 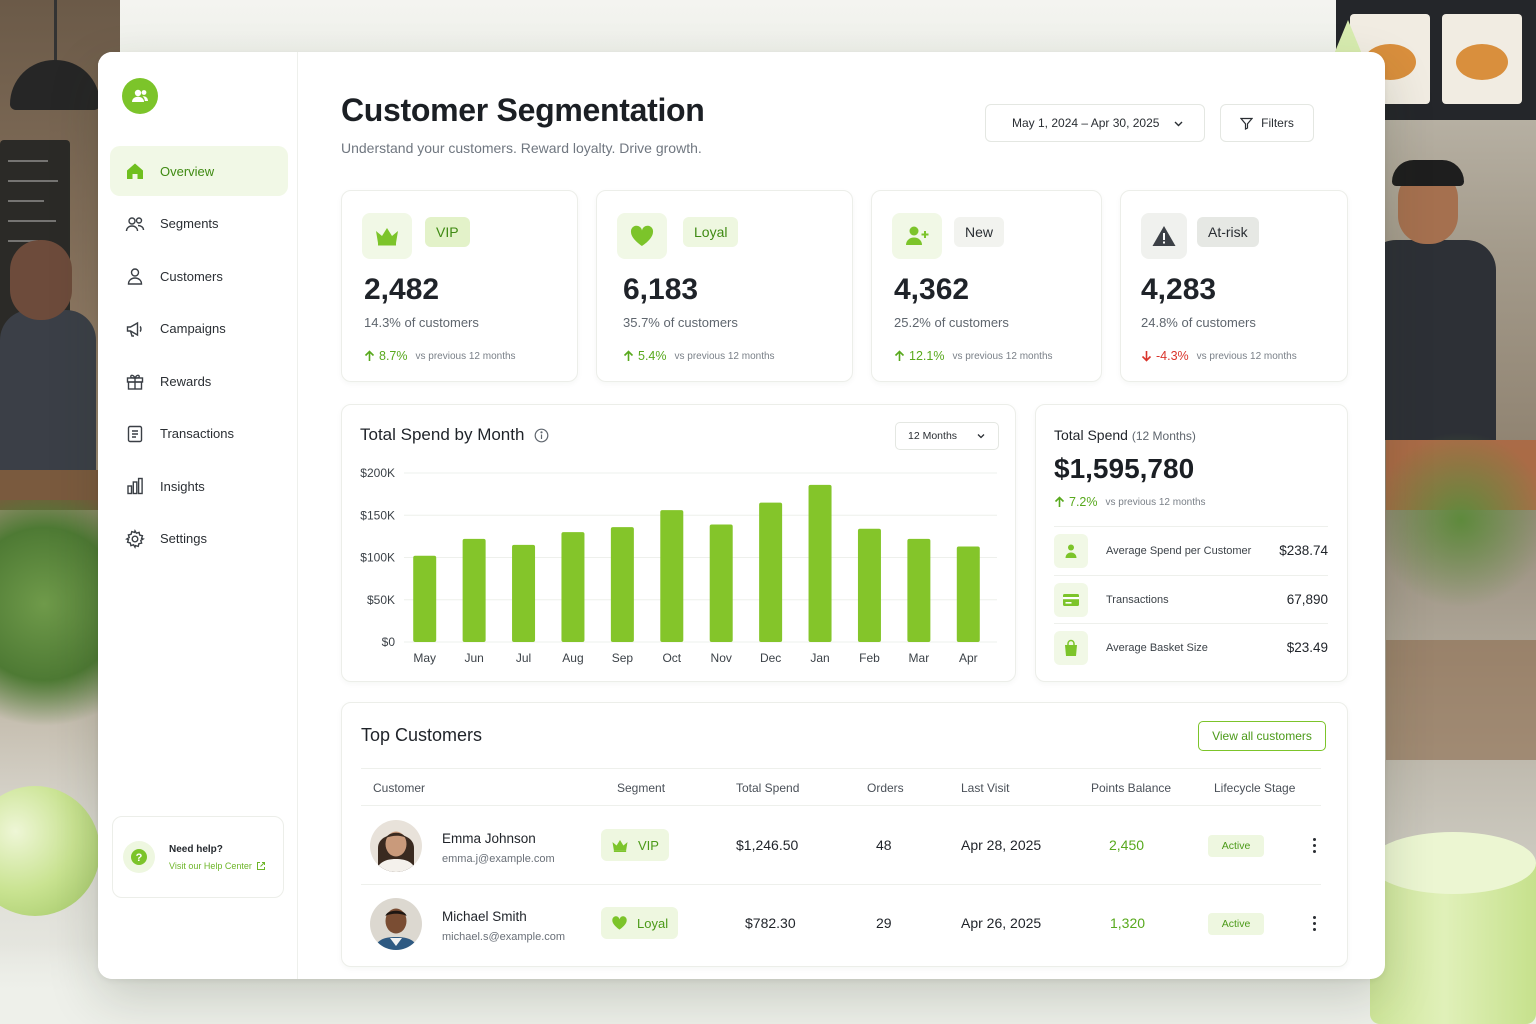 I want to click on sidebar-item-campaigns: Campaigns, so click(x=199, y=329).